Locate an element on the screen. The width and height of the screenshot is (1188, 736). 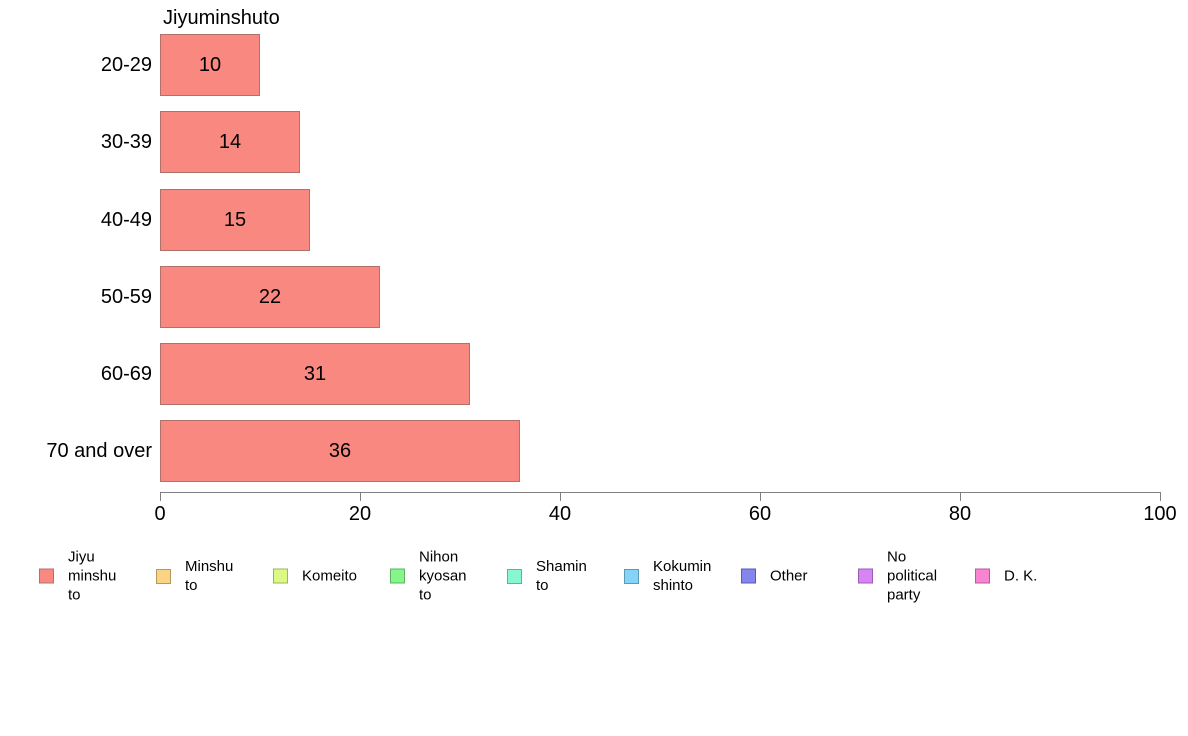
x-tick-label: 40 is located at coordinates (560, 514).